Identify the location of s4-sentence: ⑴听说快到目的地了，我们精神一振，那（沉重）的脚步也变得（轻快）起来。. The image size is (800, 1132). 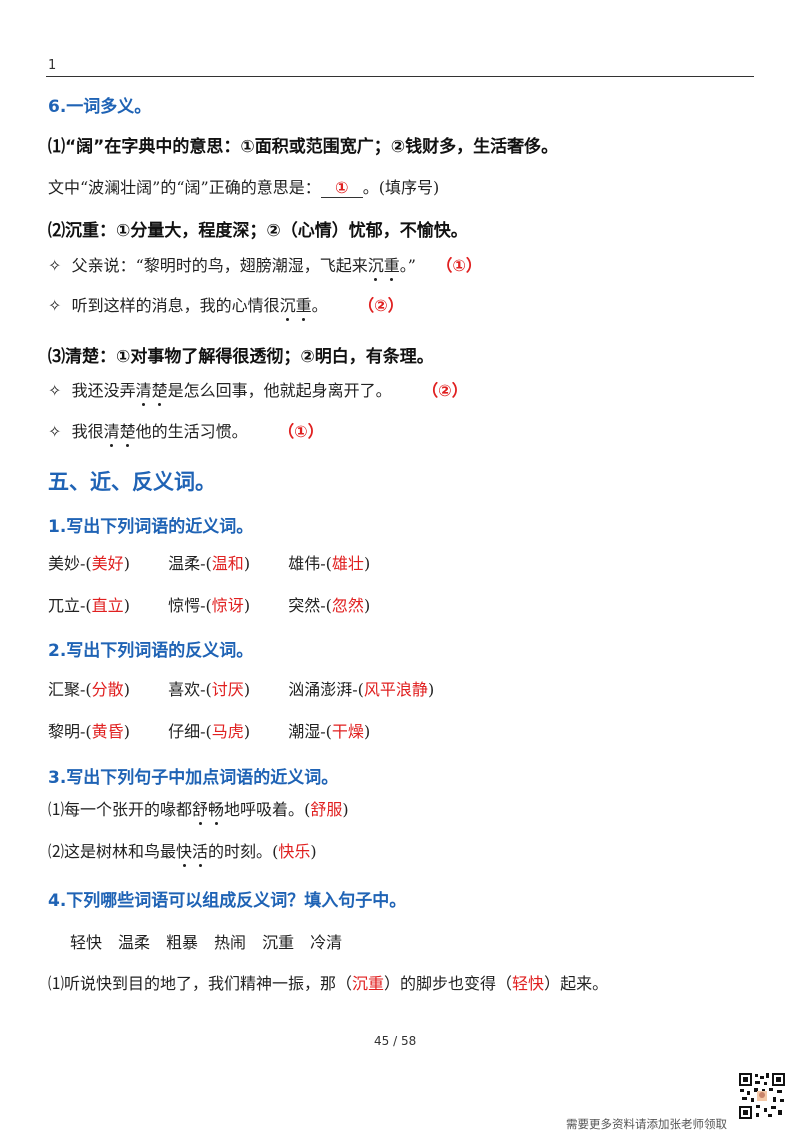
(328, 982).